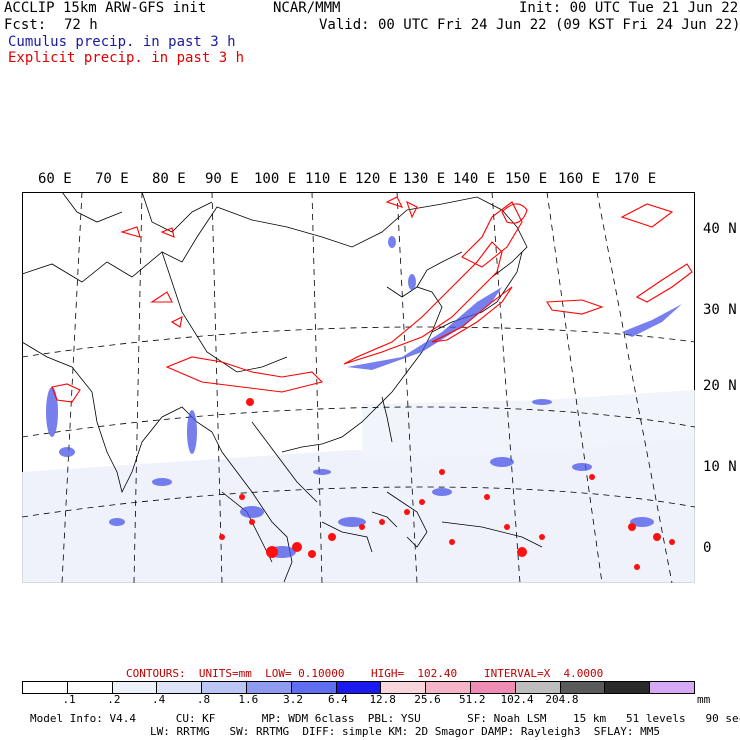  Describe the element at coordinates (472, 699) in the screenshot. I see `colorbar-tick-label: 51.2` at that location.